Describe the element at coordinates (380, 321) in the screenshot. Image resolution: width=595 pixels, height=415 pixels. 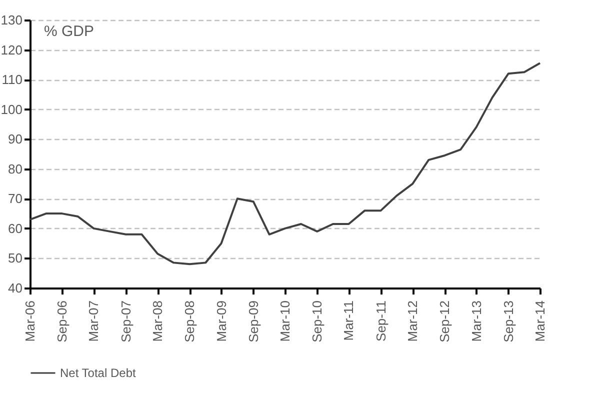
I see `x-tick-label: Sep-11` at that location.